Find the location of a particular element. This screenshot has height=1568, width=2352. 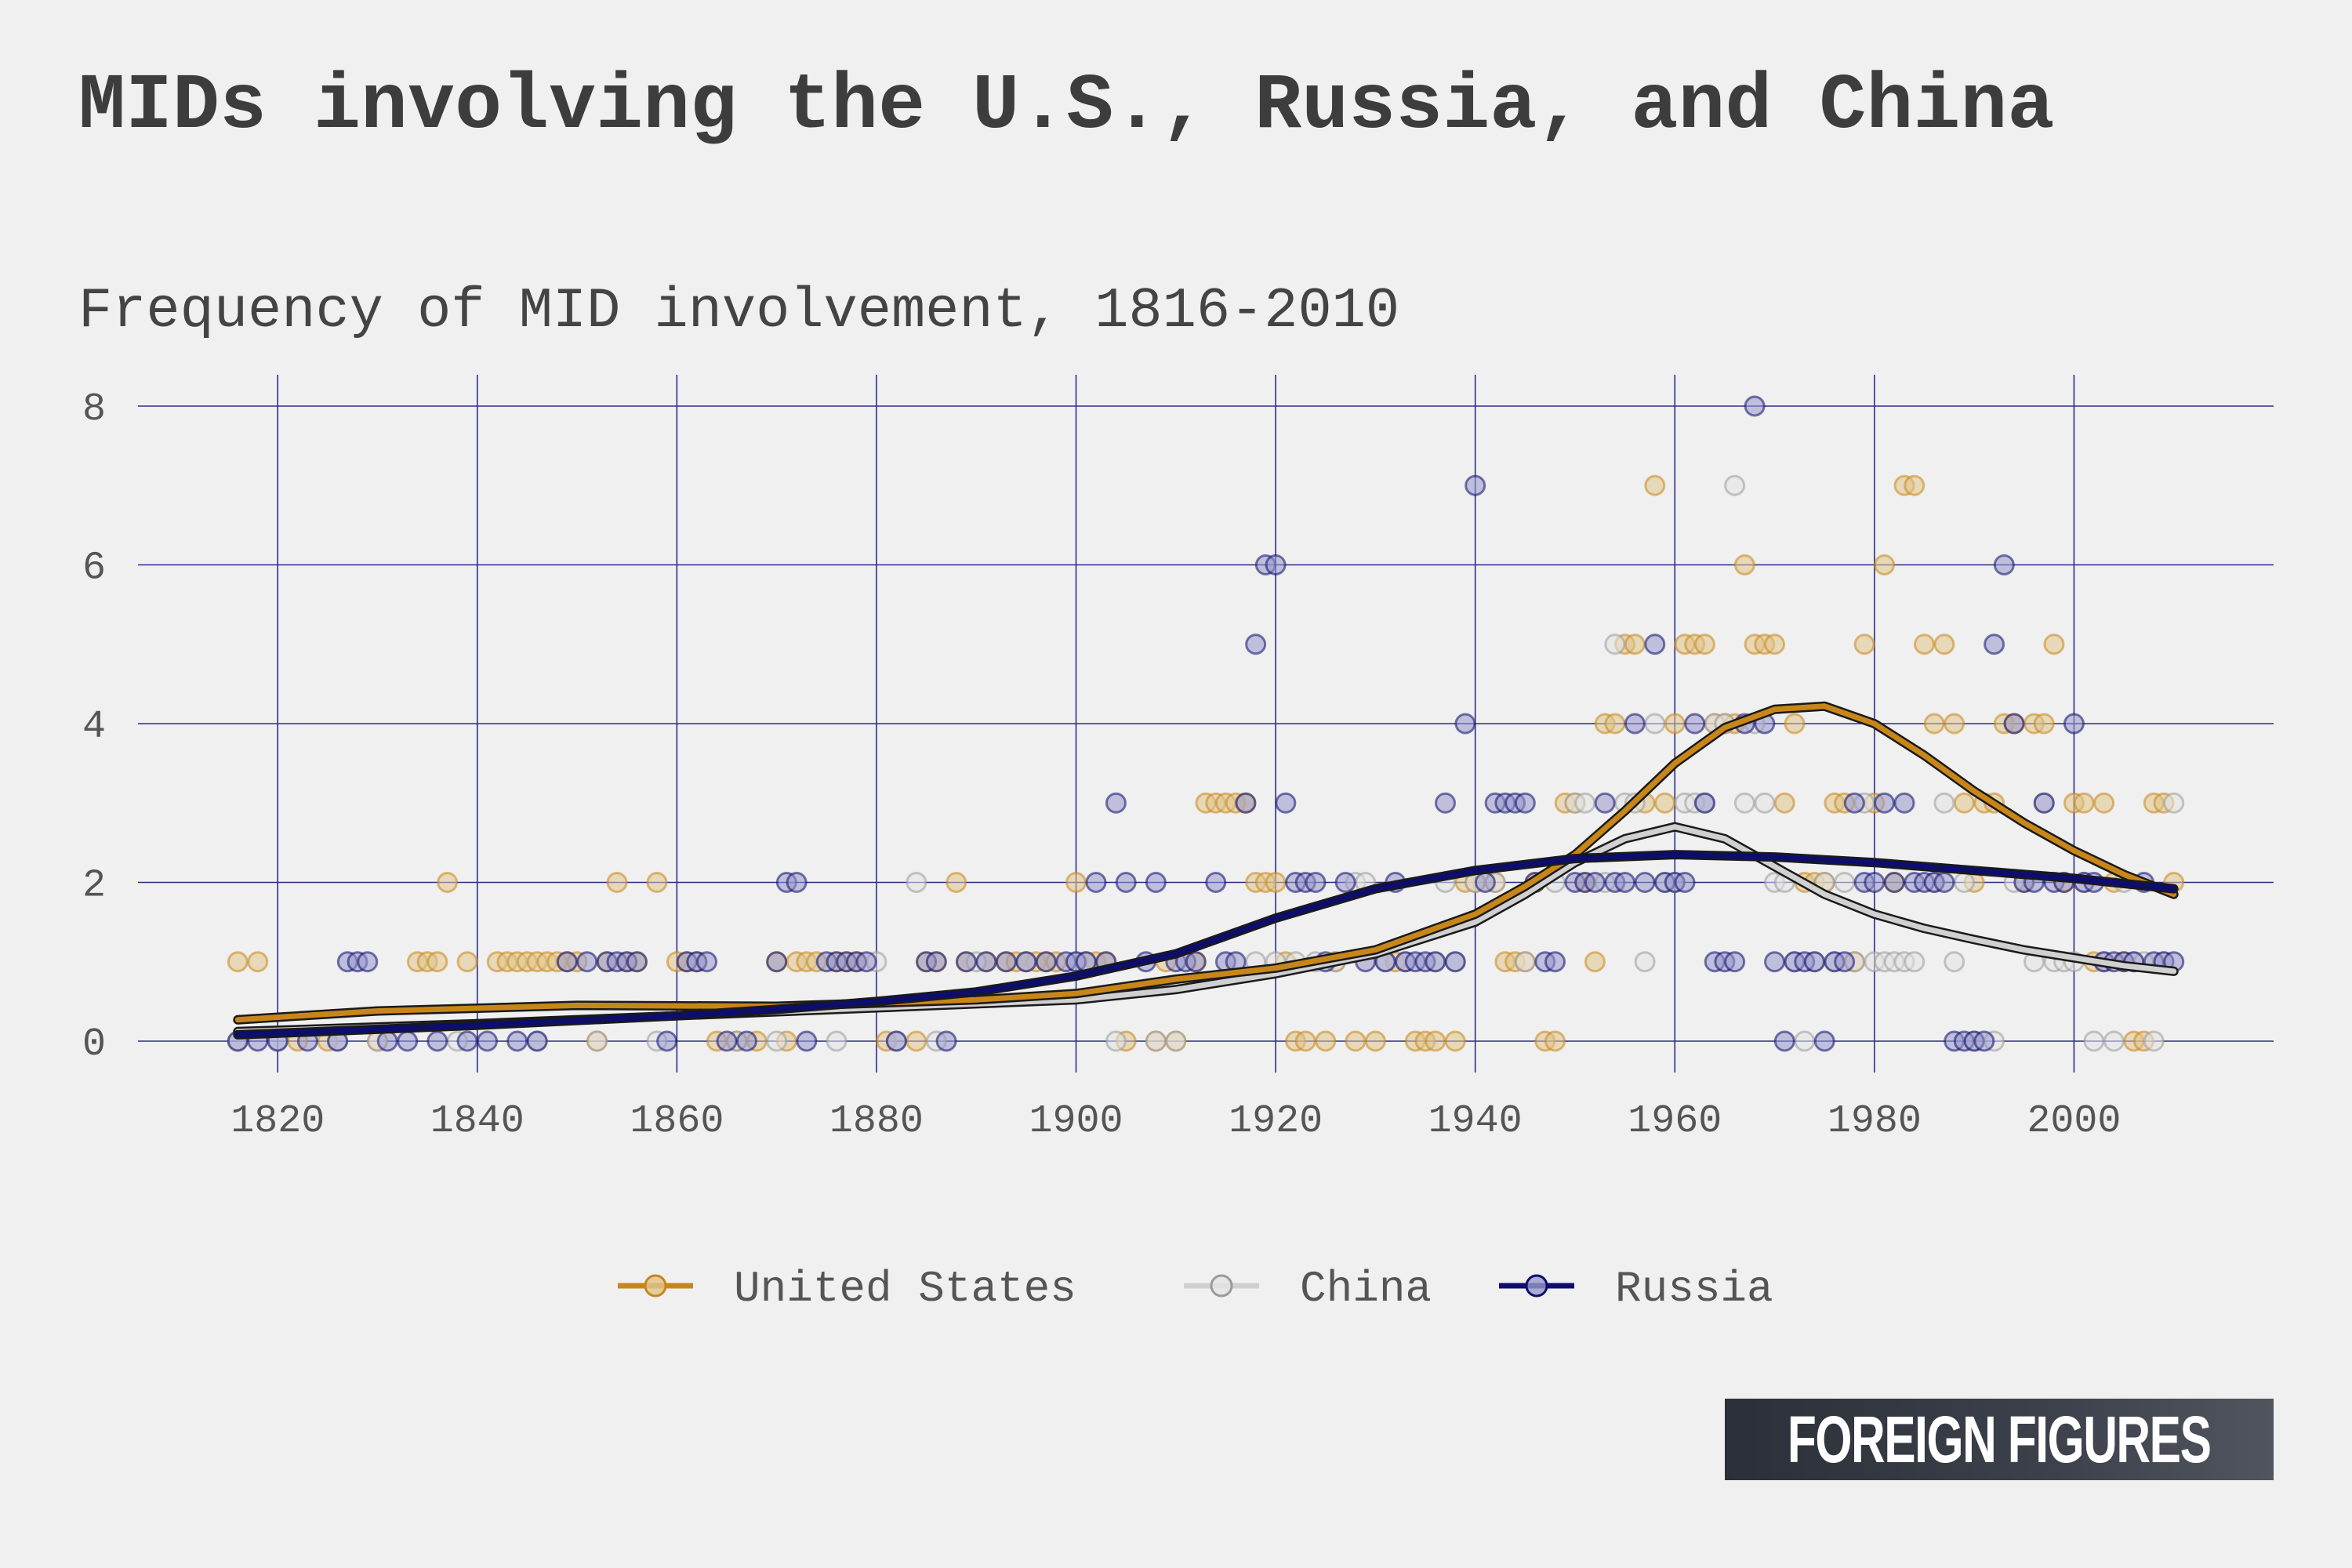

trend-outline-china is located at coordinates (1206, 929).